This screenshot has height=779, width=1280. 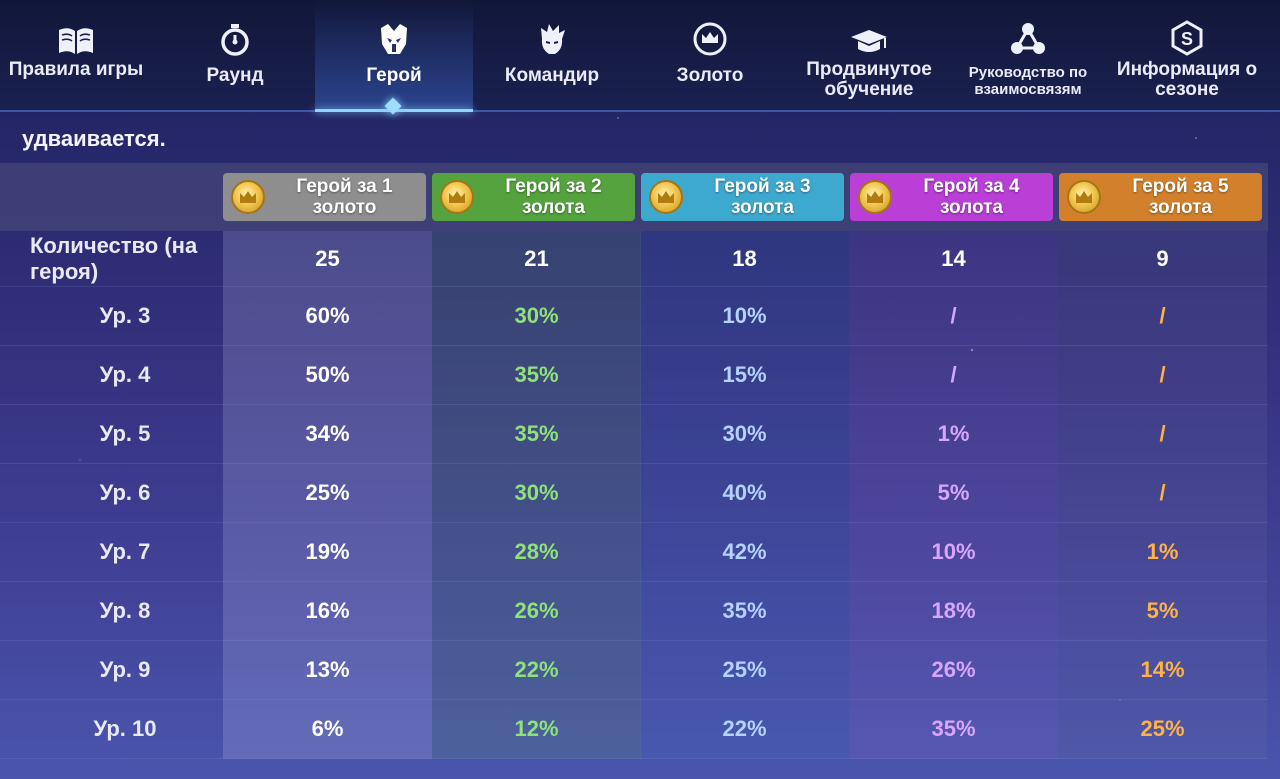 I want to click on tab-label: Руководство по взаимосвязям, so click(x=1028, y=81).